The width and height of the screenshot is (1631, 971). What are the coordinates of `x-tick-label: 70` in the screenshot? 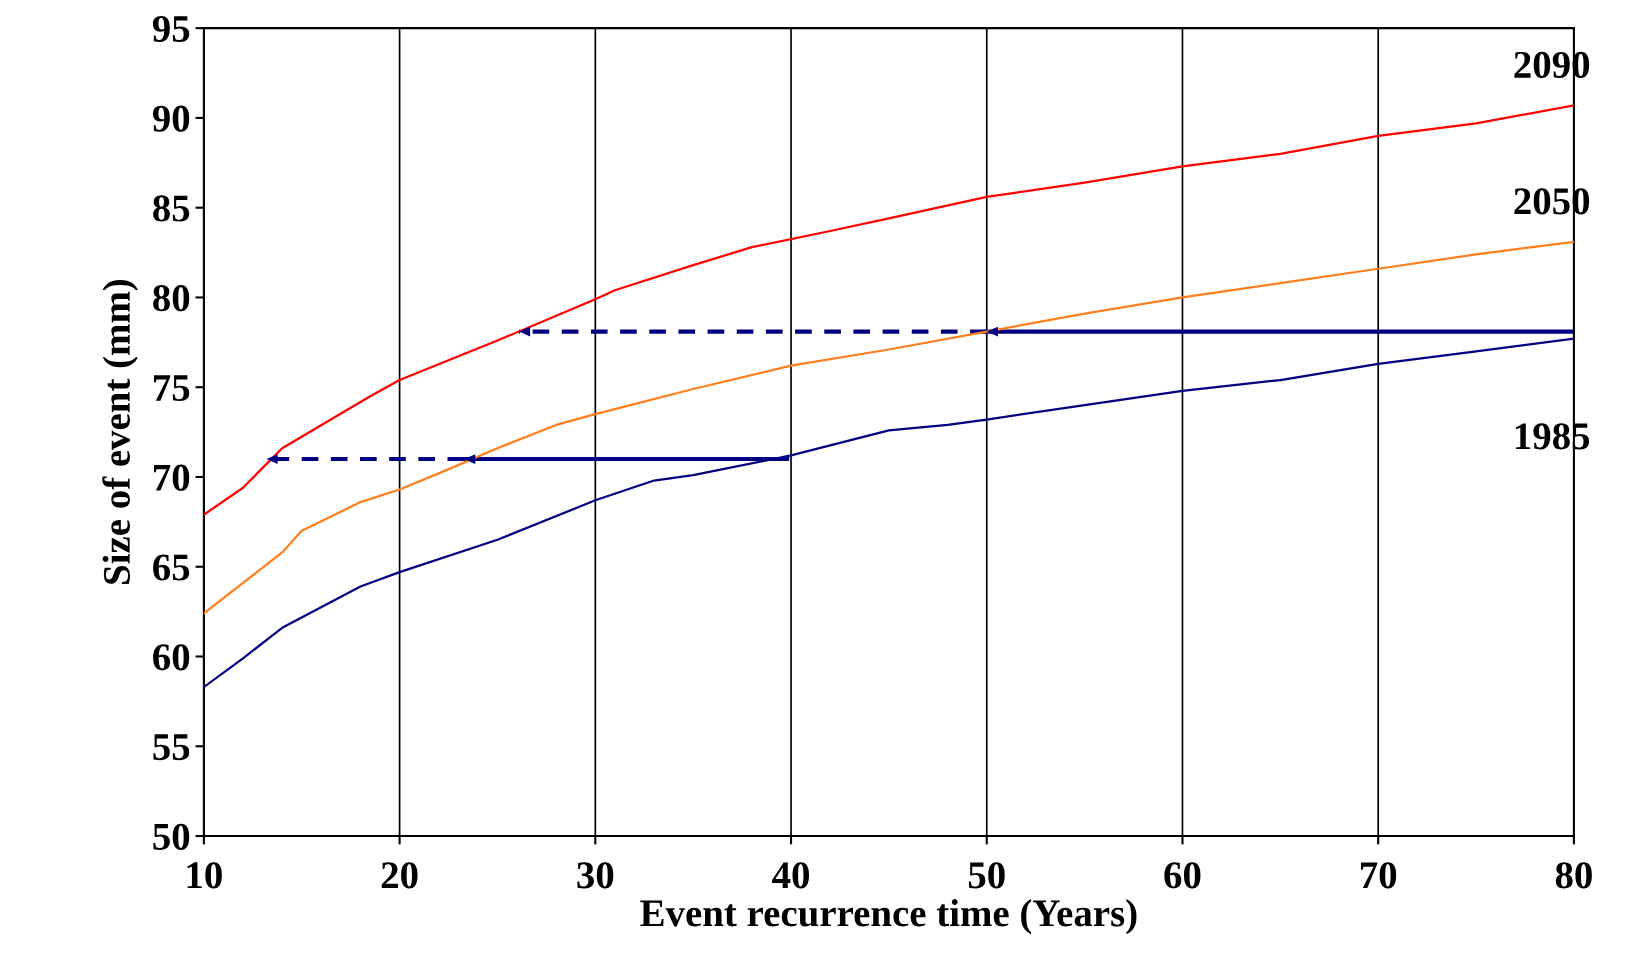 It's located at (1378, 875).